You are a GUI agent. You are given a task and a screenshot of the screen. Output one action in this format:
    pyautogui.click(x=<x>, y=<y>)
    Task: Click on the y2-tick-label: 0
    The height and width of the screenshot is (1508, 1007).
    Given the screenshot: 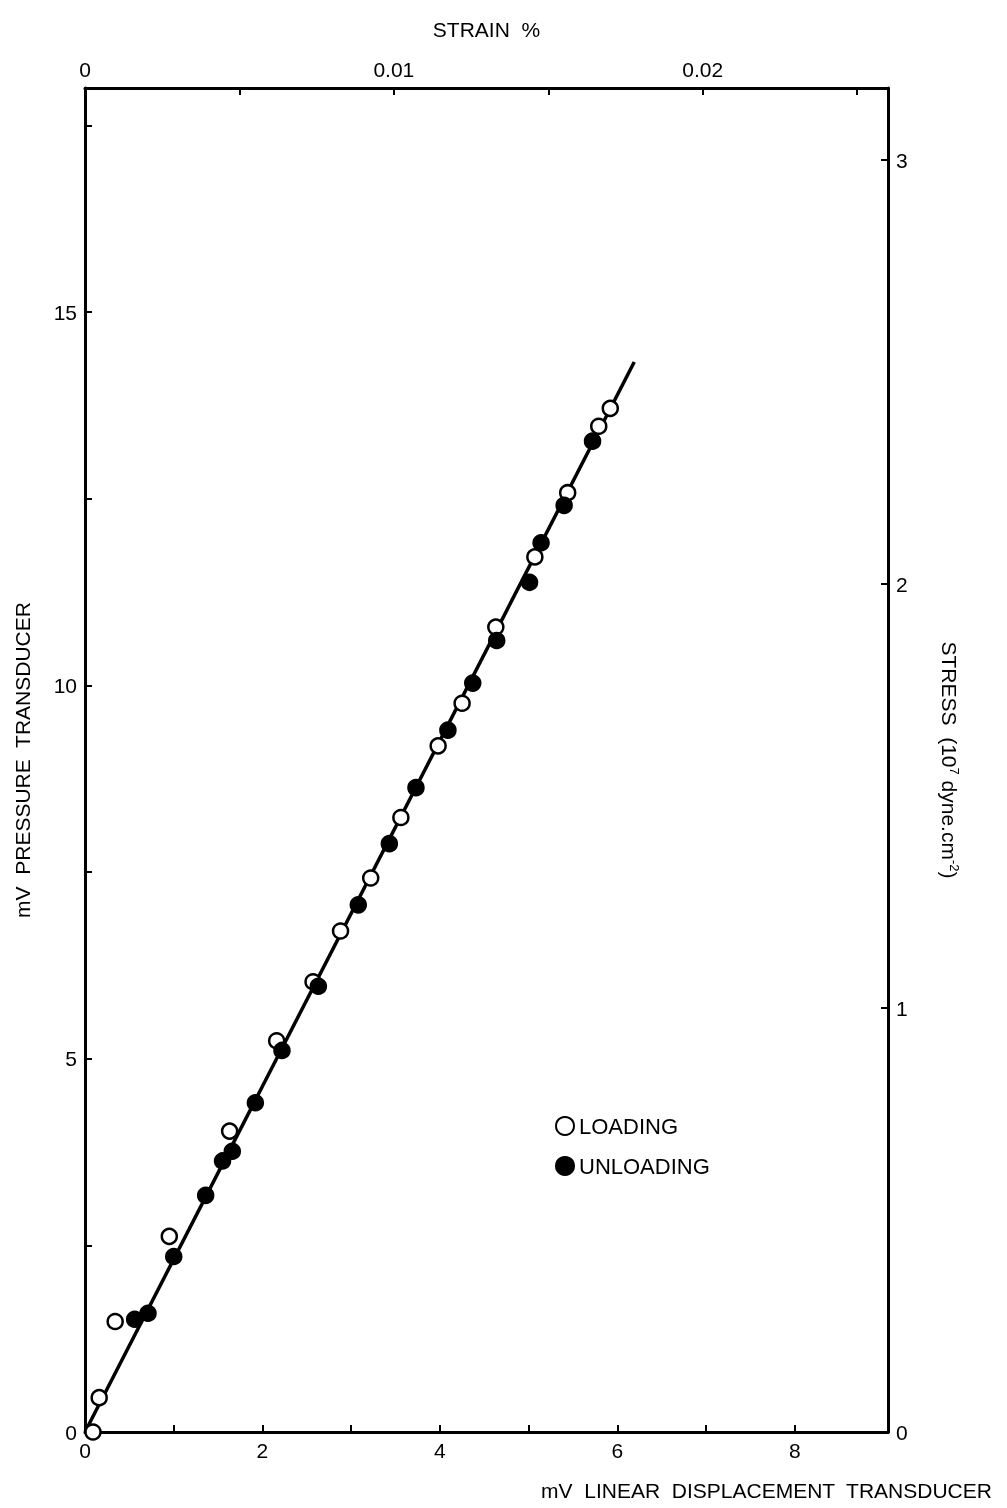 What is the action you would take?
    pyautogui.click(x=902, y=1432)
    